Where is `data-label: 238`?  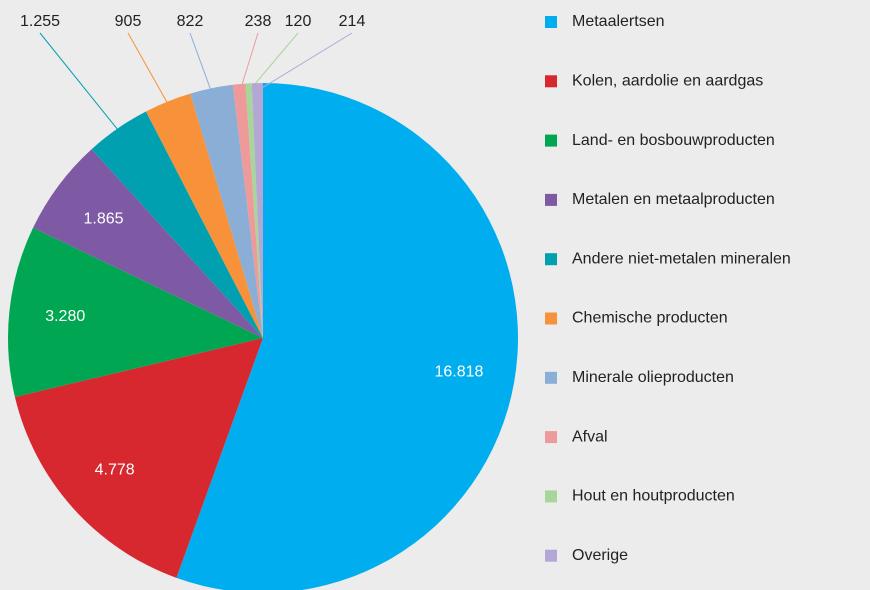 data-label: 238 is located at coordinates (258, 21).